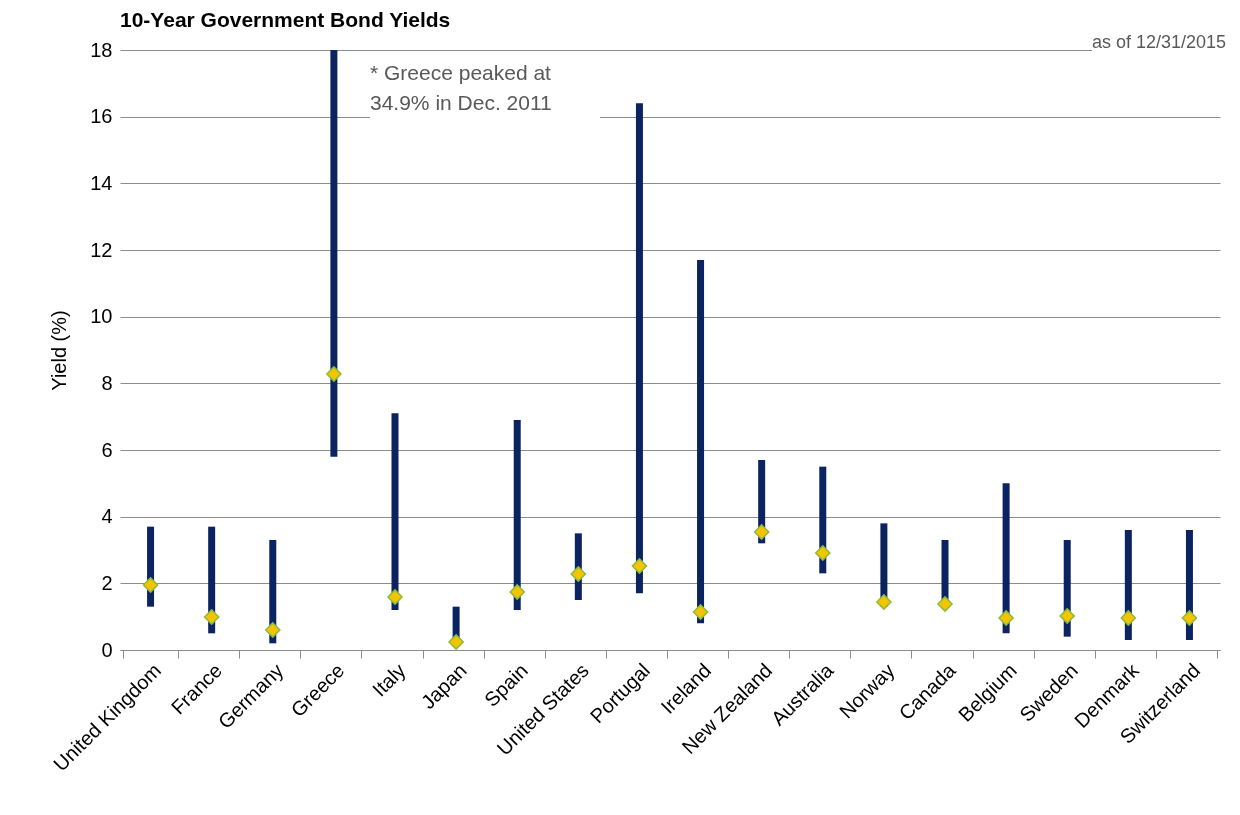 This screenshot has height=815, width=1240. I want to click on annotation: * Greece peaked at 34.9% in Dec. 2011, so click(485, 88).